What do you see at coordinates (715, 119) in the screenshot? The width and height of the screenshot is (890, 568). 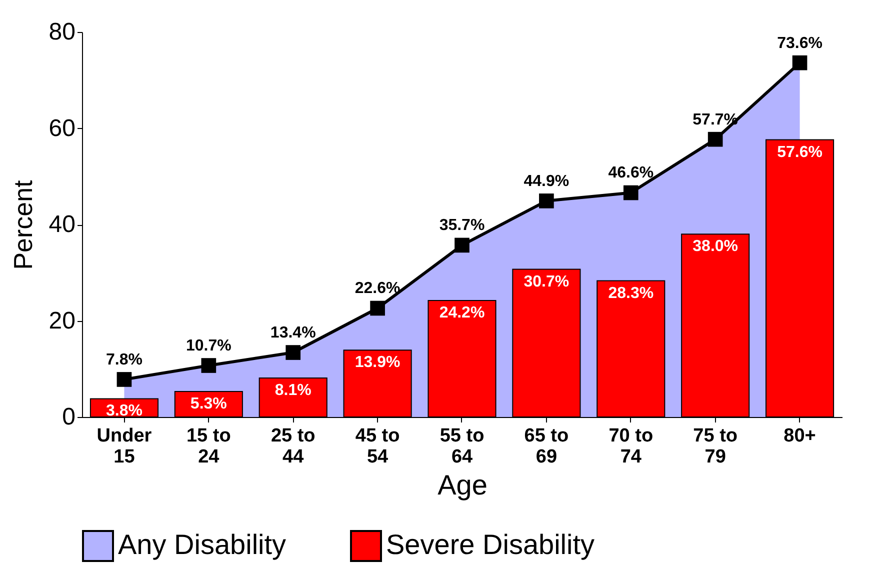 I see `data-label: 57.7%` at bounding box center [715, 119].